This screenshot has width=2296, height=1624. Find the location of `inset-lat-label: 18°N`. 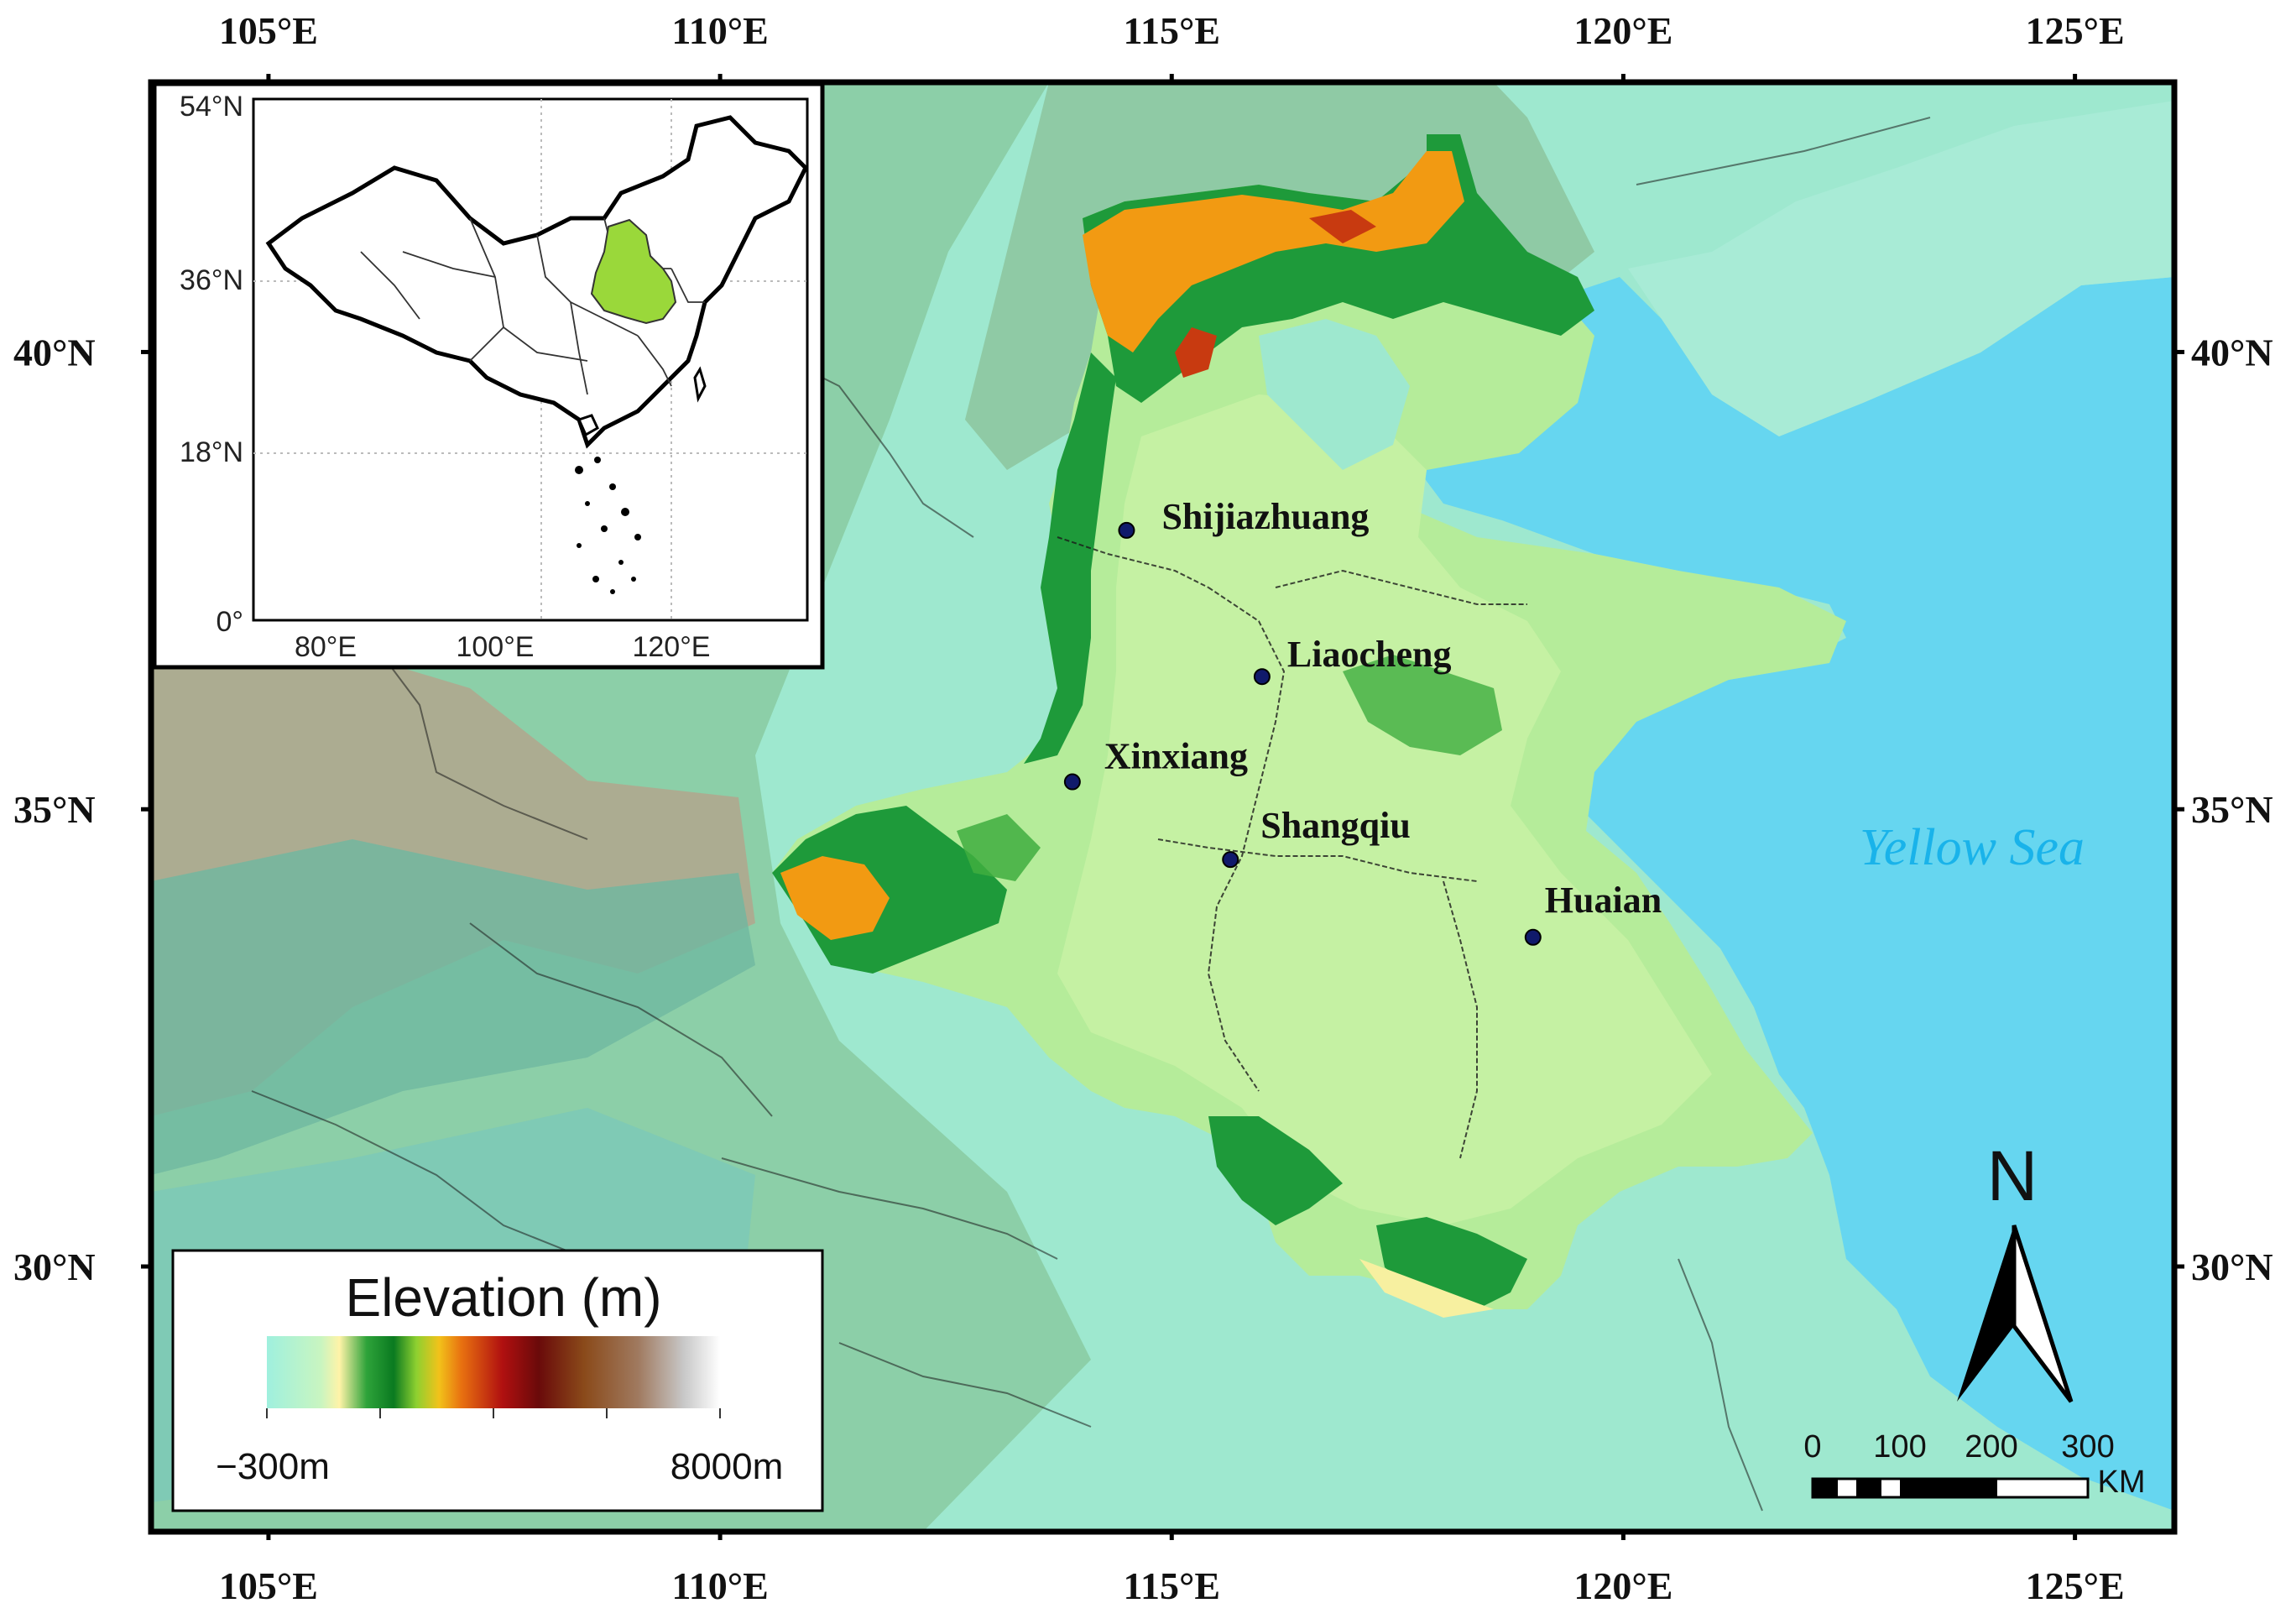

inset-lat-label: 18°N is located at coordinates (211, 452).